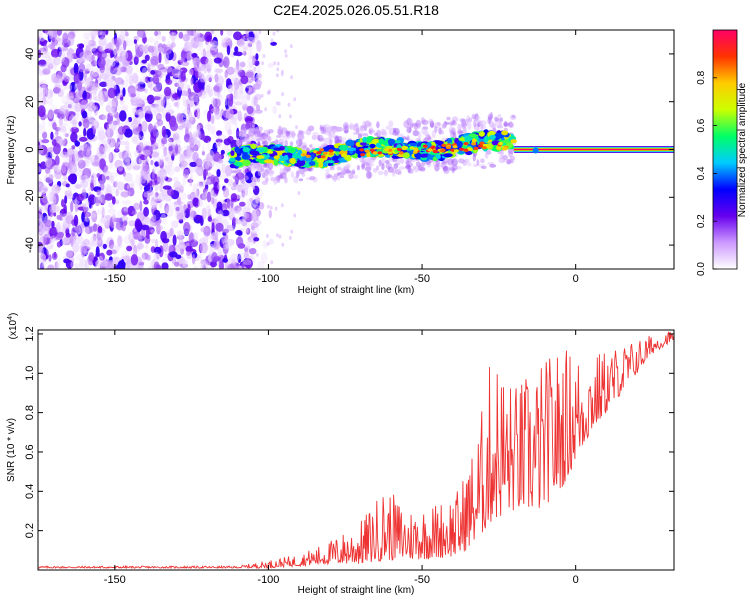 Image resolution: width=750 pixels, height=600 pixels. Describe the element at coordinates (422, 580) in the screenshot. I see `x-tick-label: -50` at that location.